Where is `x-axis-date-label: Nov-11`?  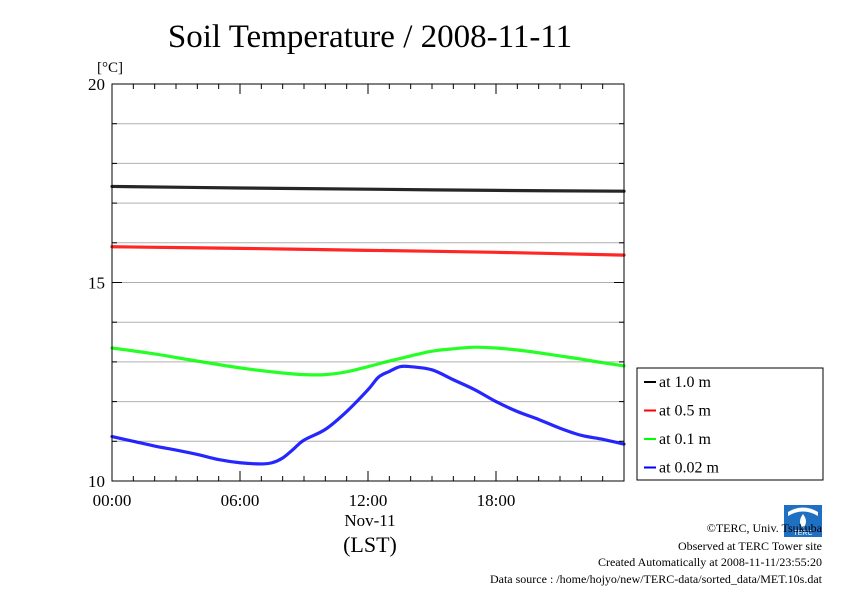 x-axis-date-label: Nov-11 is located at coordinates (369, 520).